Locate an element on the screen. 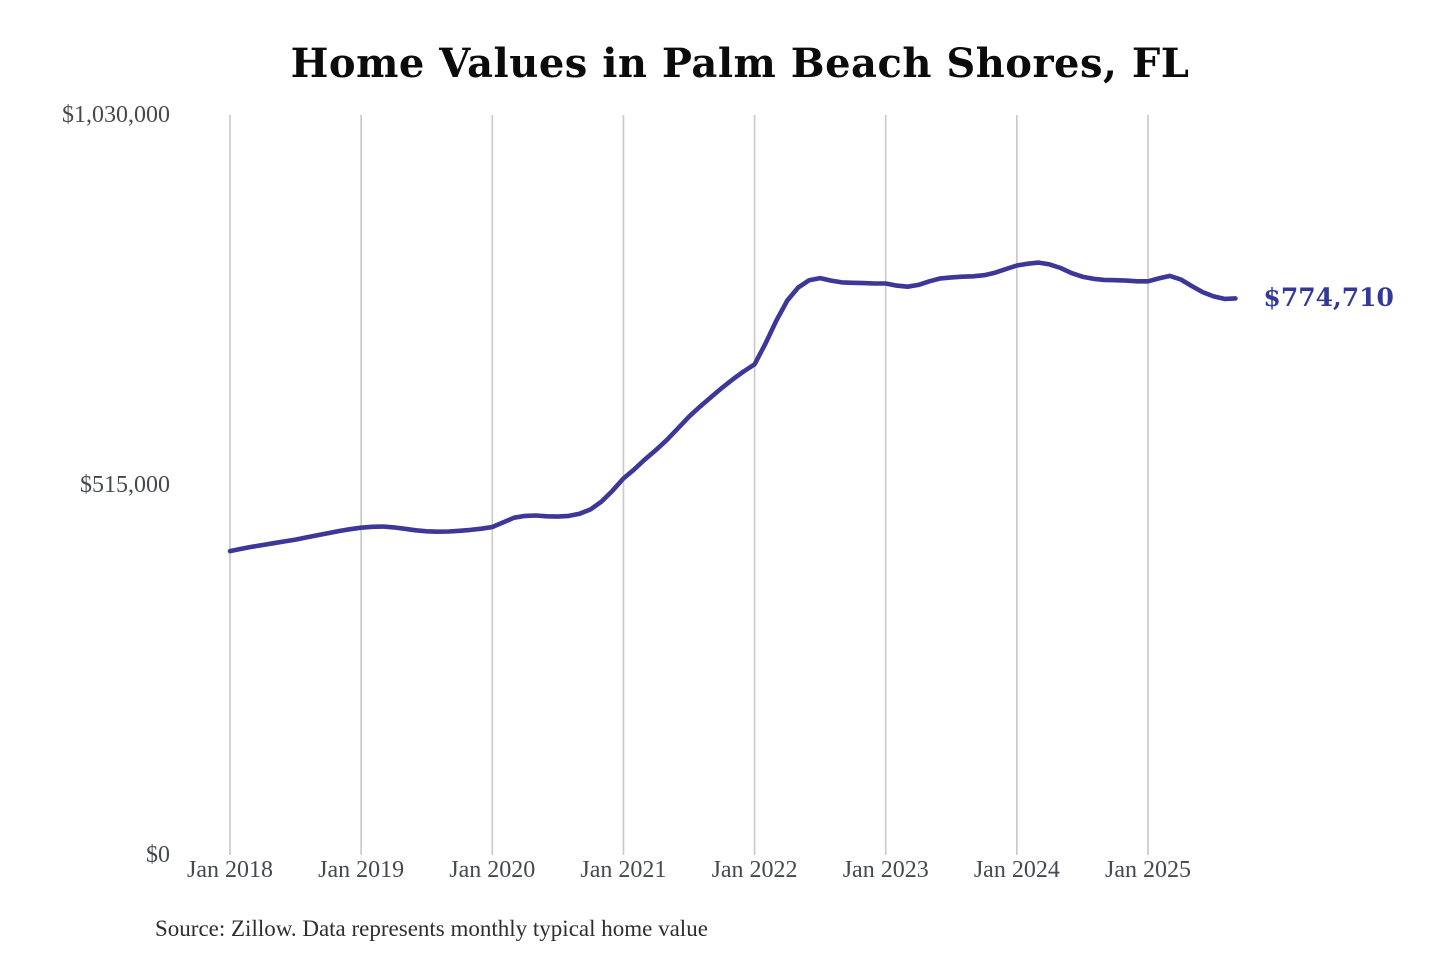 This screenshot has width=1440, height=960. x-axis-tick-label-0: Jan 2018 is located at coordinates (230, 870).